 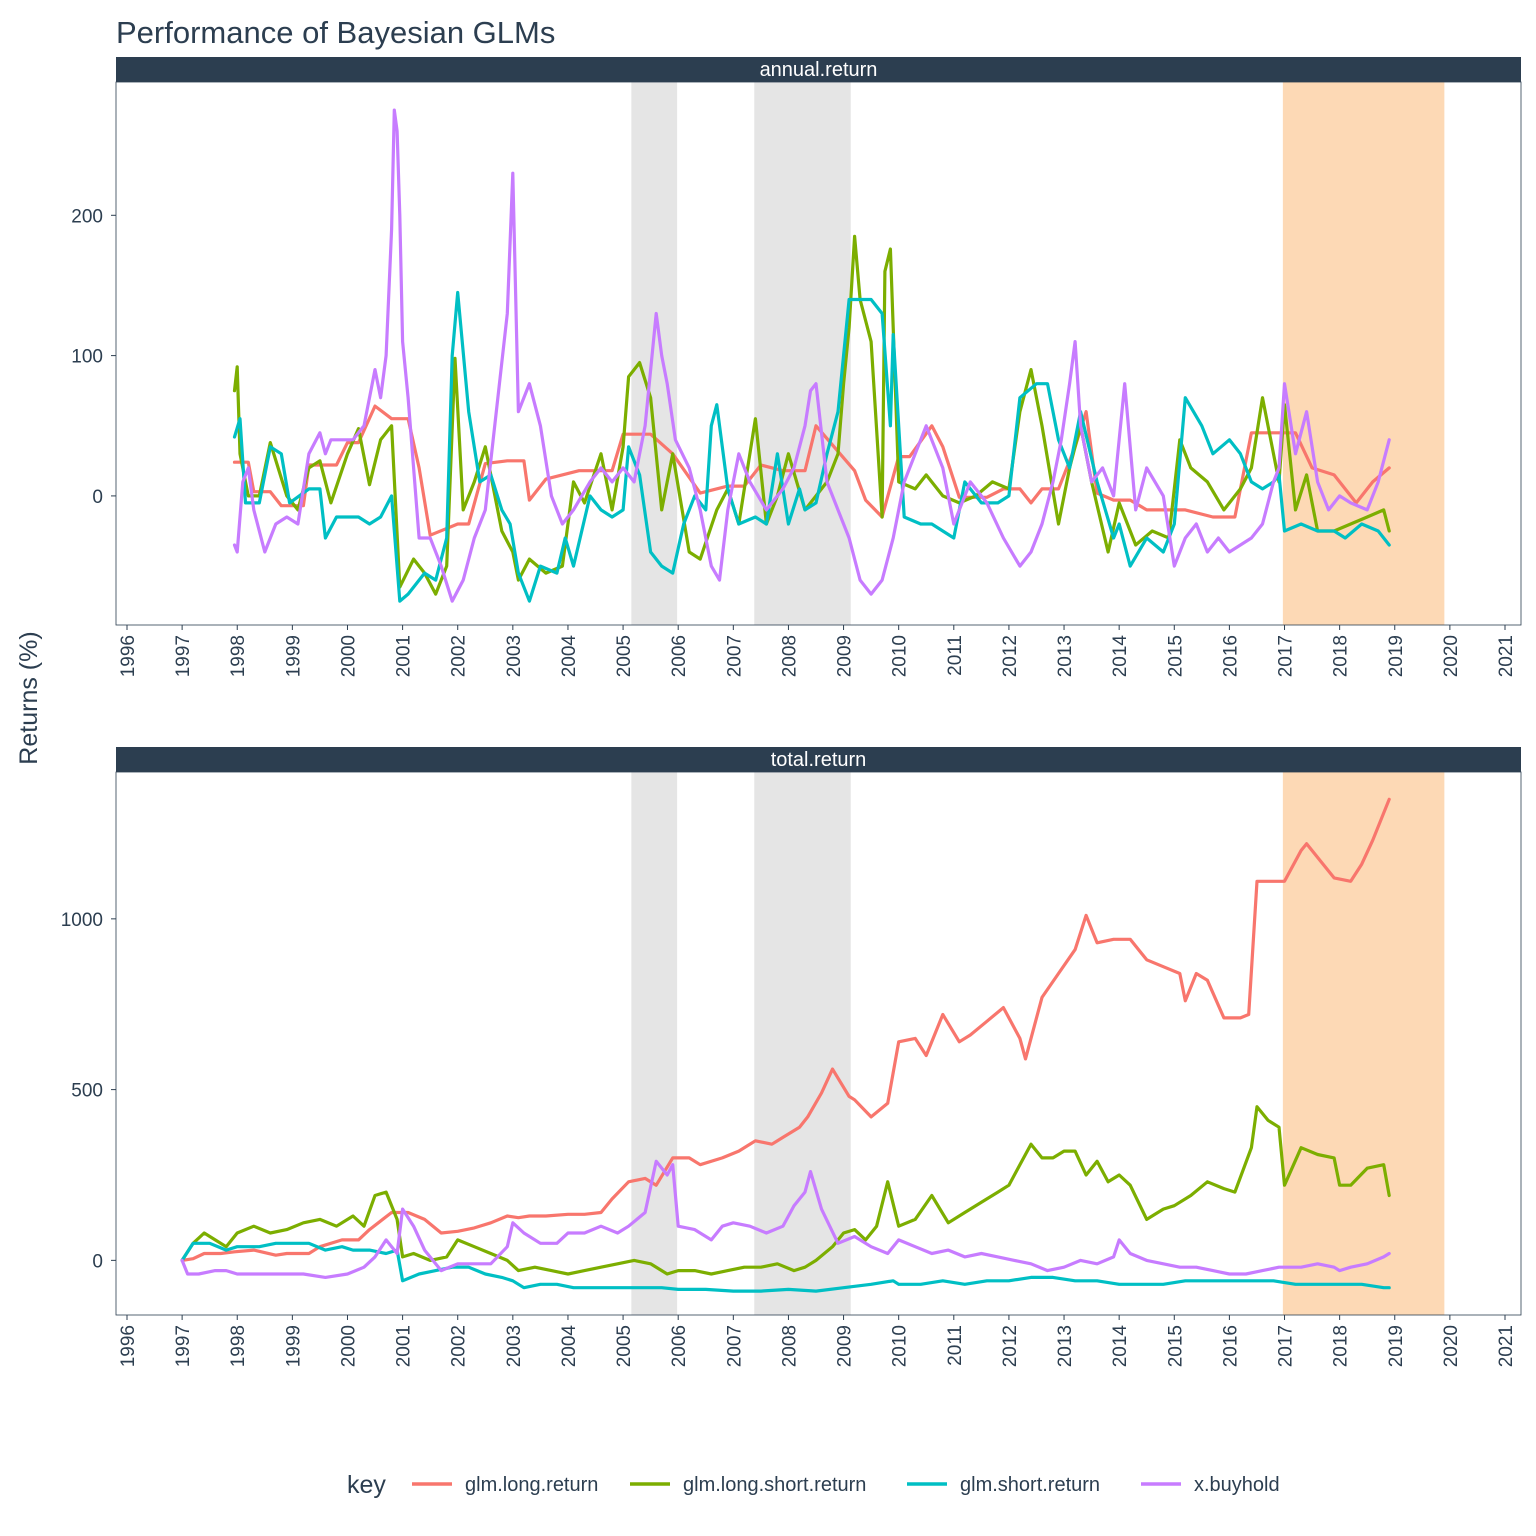 What do you see at coordinates (1237, 1485) in the screenshot?
I see `legend-label-x-buyhold: x.buyhold` at bounding box center [1237, 1485].